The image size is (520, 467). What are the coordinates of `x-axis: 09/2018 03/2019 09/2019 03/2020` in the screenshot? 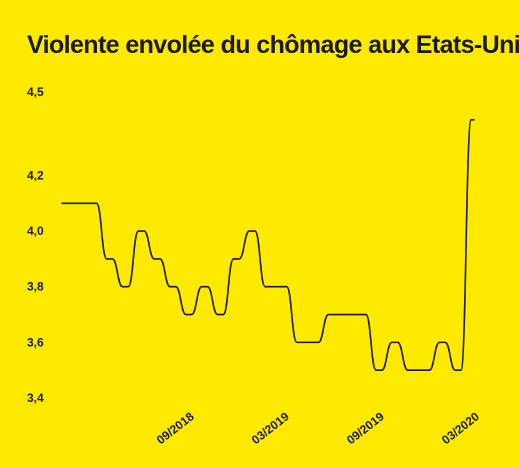 It's located at (318, 428).